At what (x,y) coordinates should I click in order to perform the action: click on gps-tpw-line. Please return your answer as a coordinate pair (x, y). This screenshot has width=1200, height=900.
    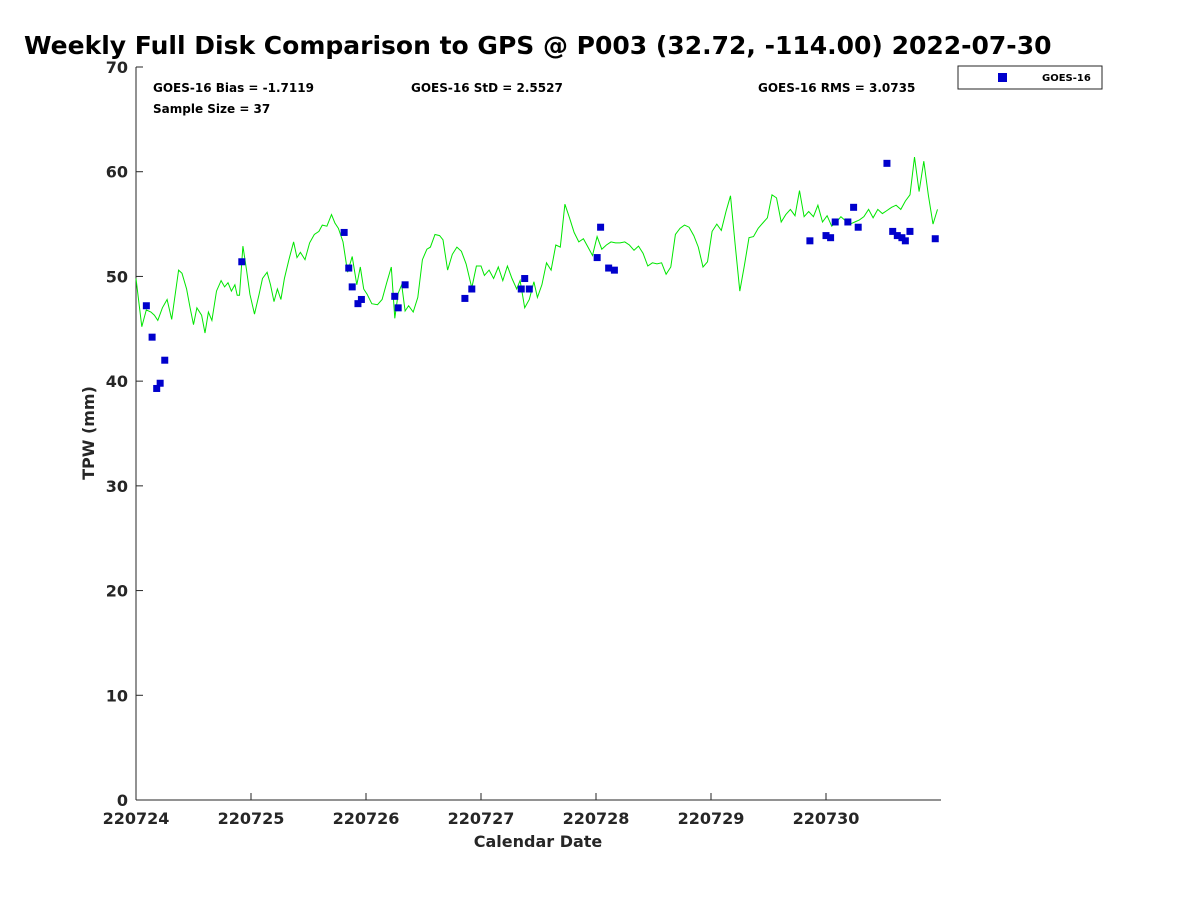
    Looking at the image, I should click on (536, 245).